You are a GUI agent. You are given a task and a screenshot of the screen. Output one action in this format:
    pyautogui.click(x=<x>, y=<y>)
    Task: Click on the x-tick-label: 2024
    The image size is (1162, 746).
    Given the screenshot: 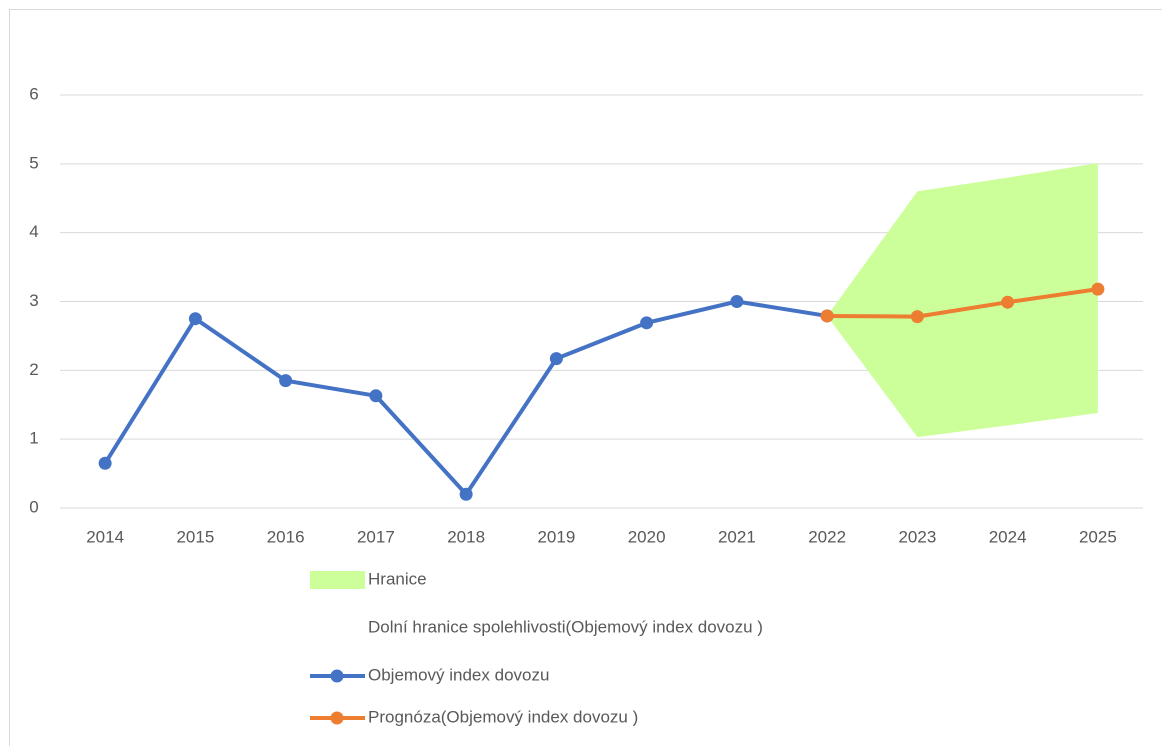 What is the action you would take?
    pyautogui.click(x=1008, y=536)
    